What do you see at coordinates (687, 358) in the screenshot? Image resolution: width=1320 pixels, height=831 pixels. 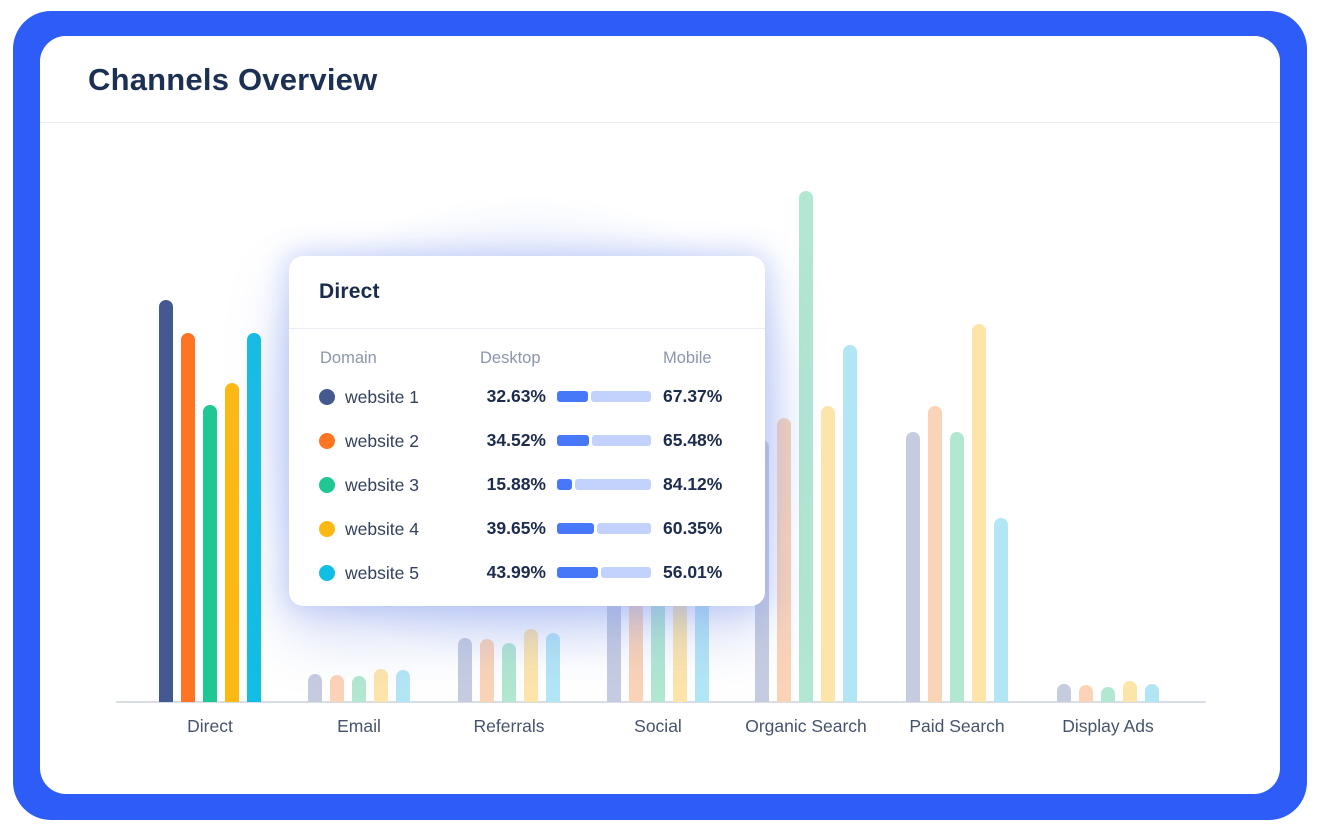 I see `col-header-mobile: Mobile` at bounding box center [687, 358].